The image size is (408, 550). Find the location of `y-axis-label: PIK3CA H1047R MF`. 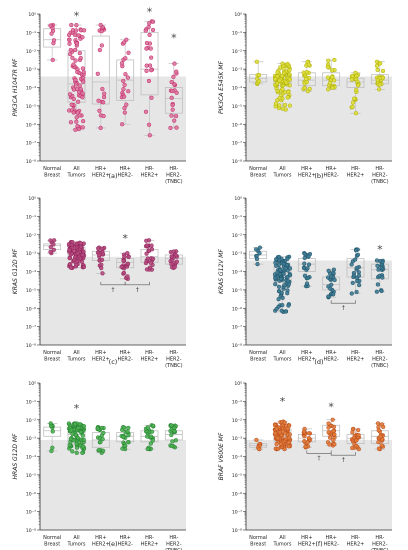

y-axis-label: PIK3CA H1047R MF is located at coordinates (15, 87).